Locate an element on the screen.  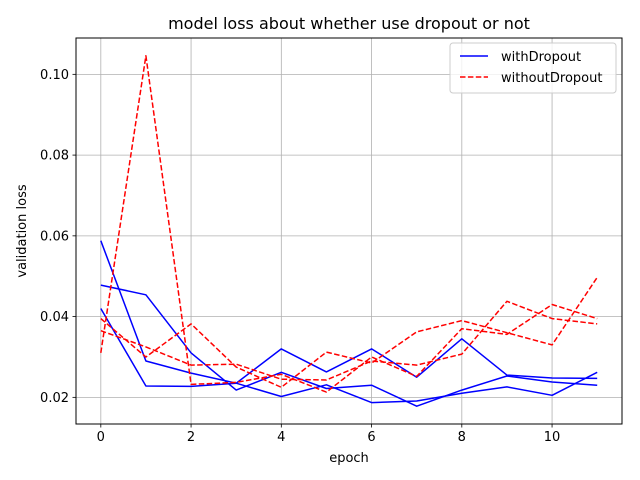
x-axis-label: epoch is located at coordinates (349, 458).